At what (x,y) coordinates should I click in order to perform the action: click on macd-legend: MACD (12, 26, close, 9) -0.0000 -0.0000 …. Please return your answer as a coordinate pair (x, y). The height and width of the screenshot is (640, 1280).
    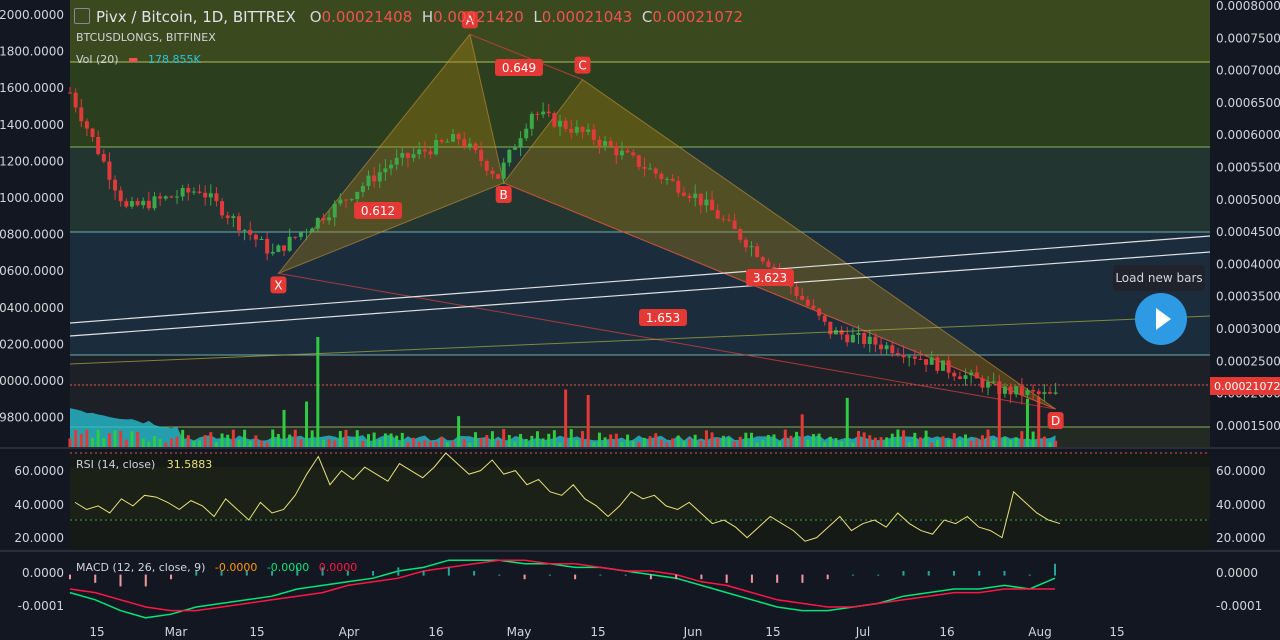
    Looking at the image, I should click on (216, 567).